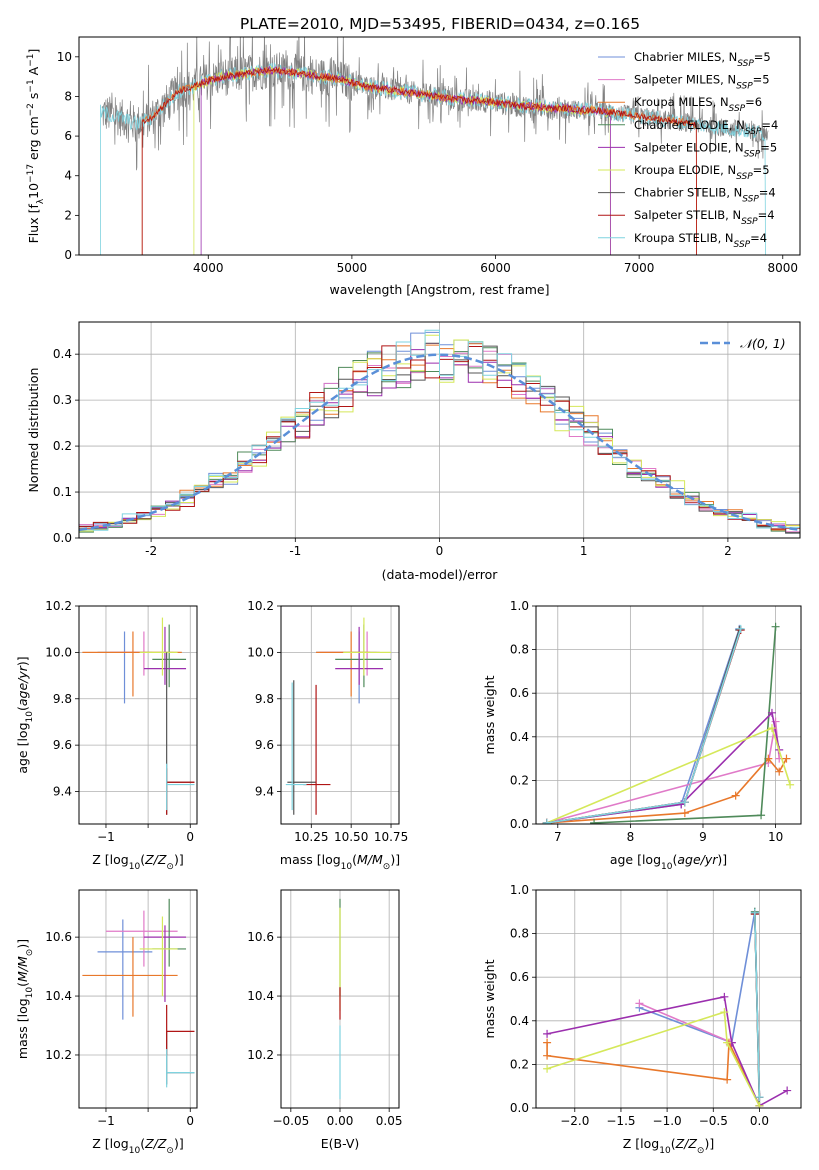 Image resolution: width=819 pixels, height=1170 pixels. I want to click on legend-entry: Kroupa MILES, NSSP=6, so click(698, 104).